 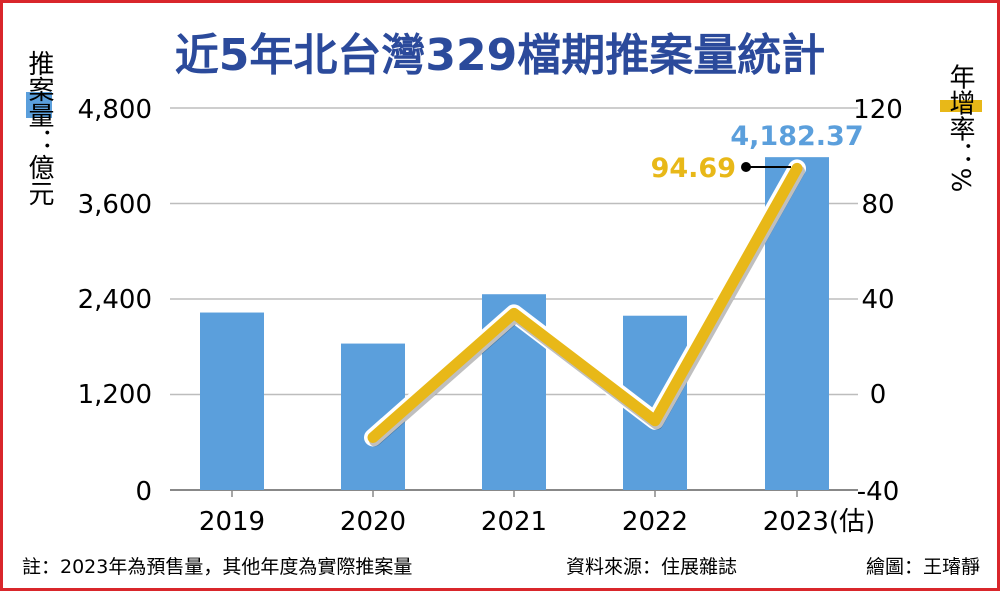 What do you see at coordinates (796, 136) in the screenshot?
I see `bar-value-label: 4,182.37` at bounding box center [796, 136].